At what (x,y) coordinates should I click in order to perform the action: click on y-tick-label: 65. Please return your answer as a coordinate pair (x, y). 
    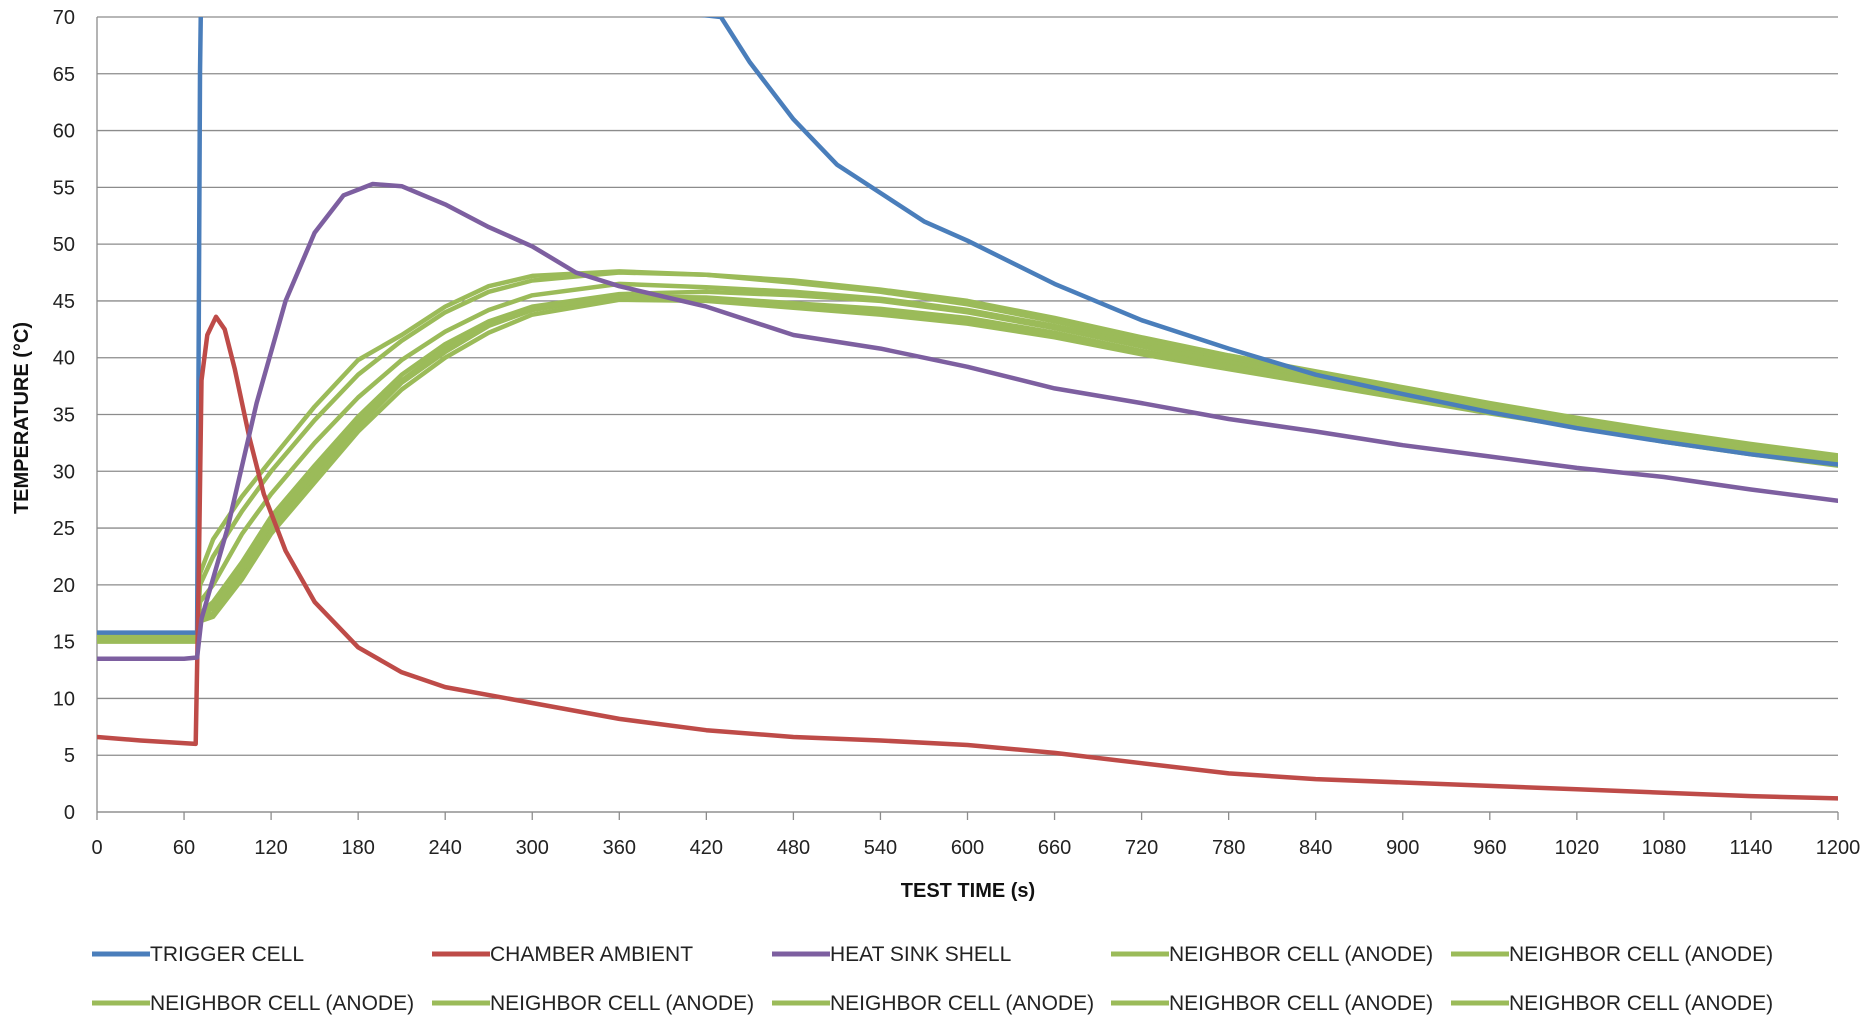
    Looking at the image, I should click on (64, 75).